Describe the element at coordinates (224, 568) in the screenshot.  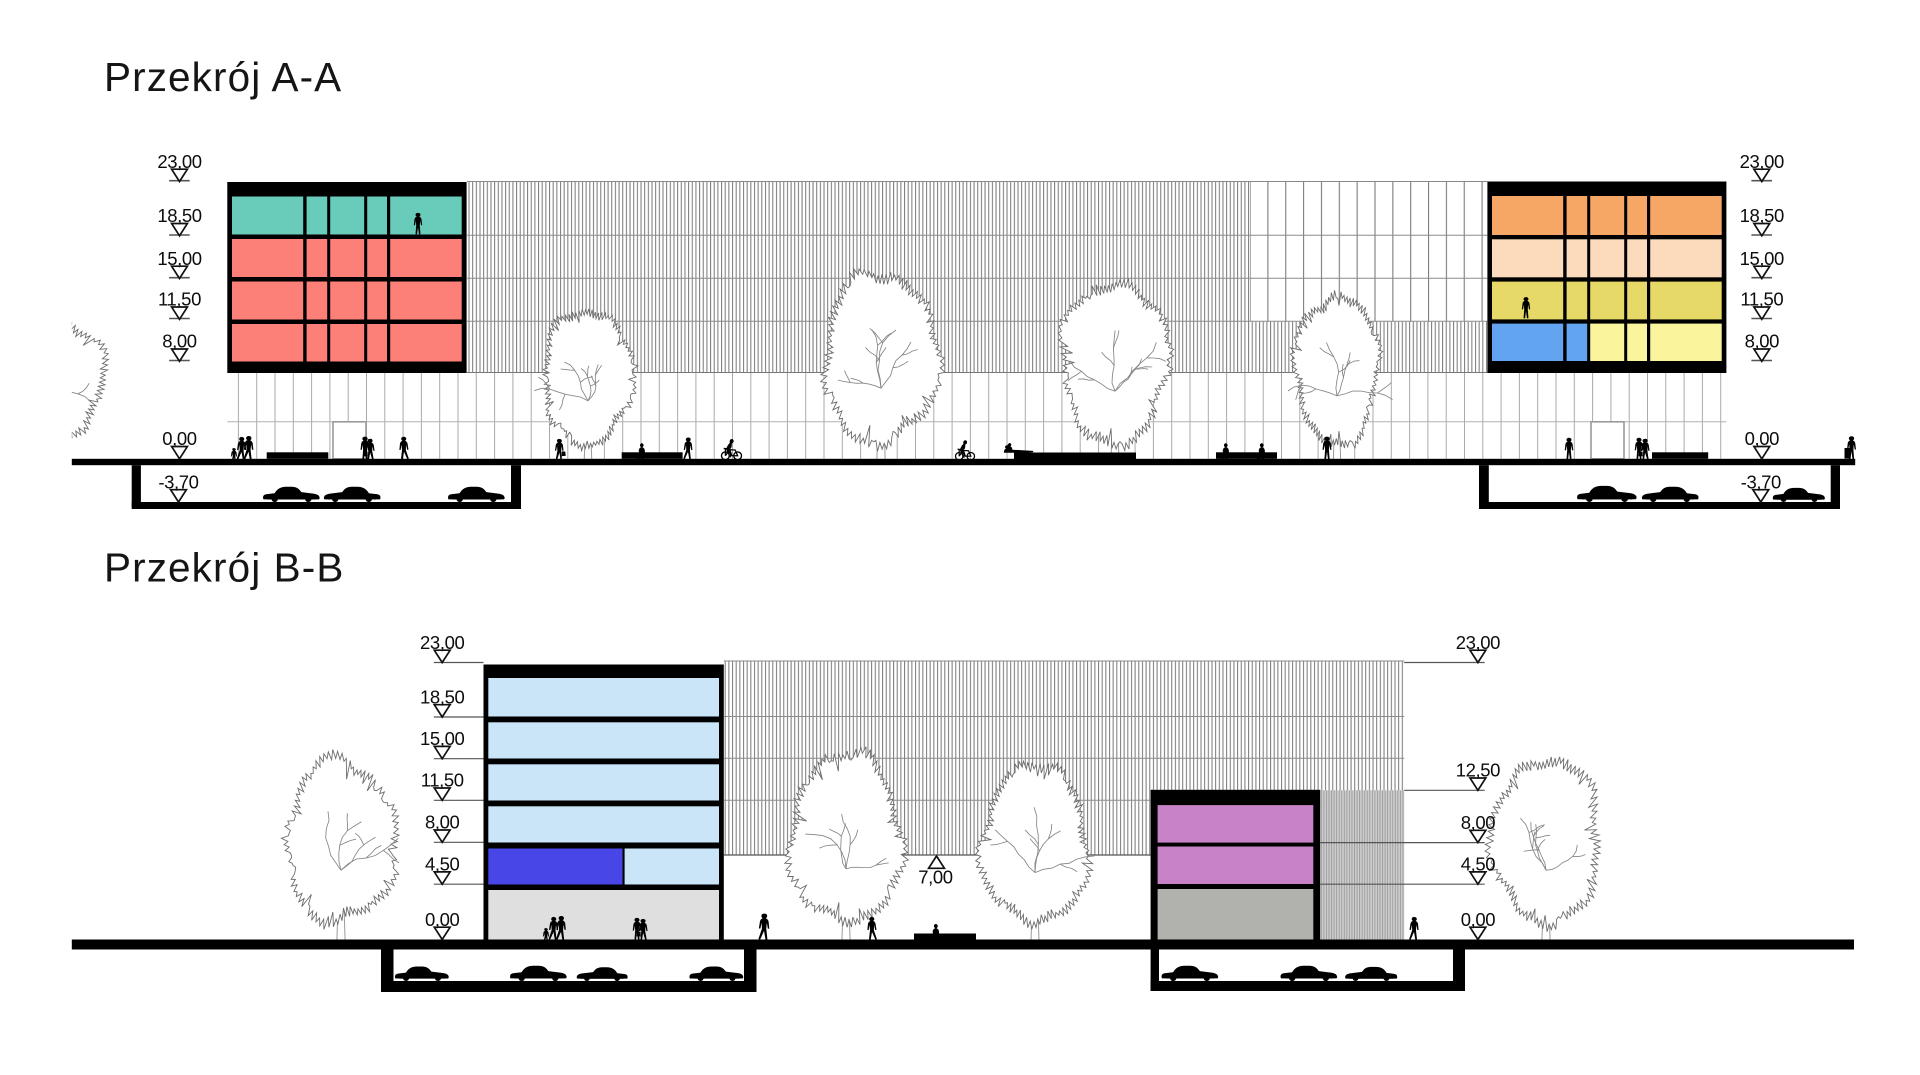
I see `svg-text: Przekrój B-B` at that location.